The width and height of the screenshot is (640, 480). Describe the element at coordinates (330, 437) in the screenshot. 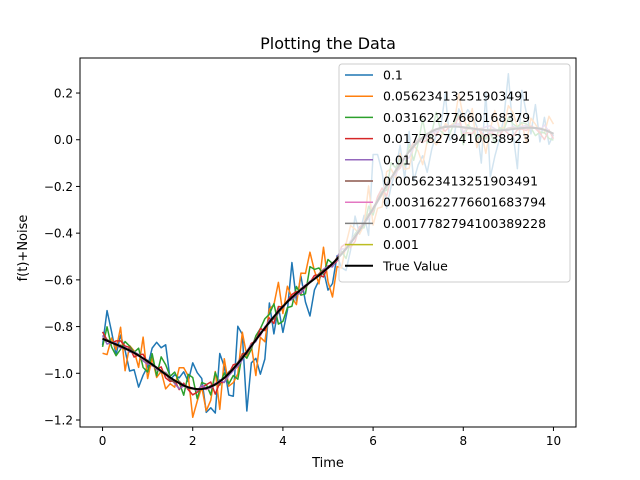

I see `x-axis-ticks: 0 2 4 6 8 10` at that location.